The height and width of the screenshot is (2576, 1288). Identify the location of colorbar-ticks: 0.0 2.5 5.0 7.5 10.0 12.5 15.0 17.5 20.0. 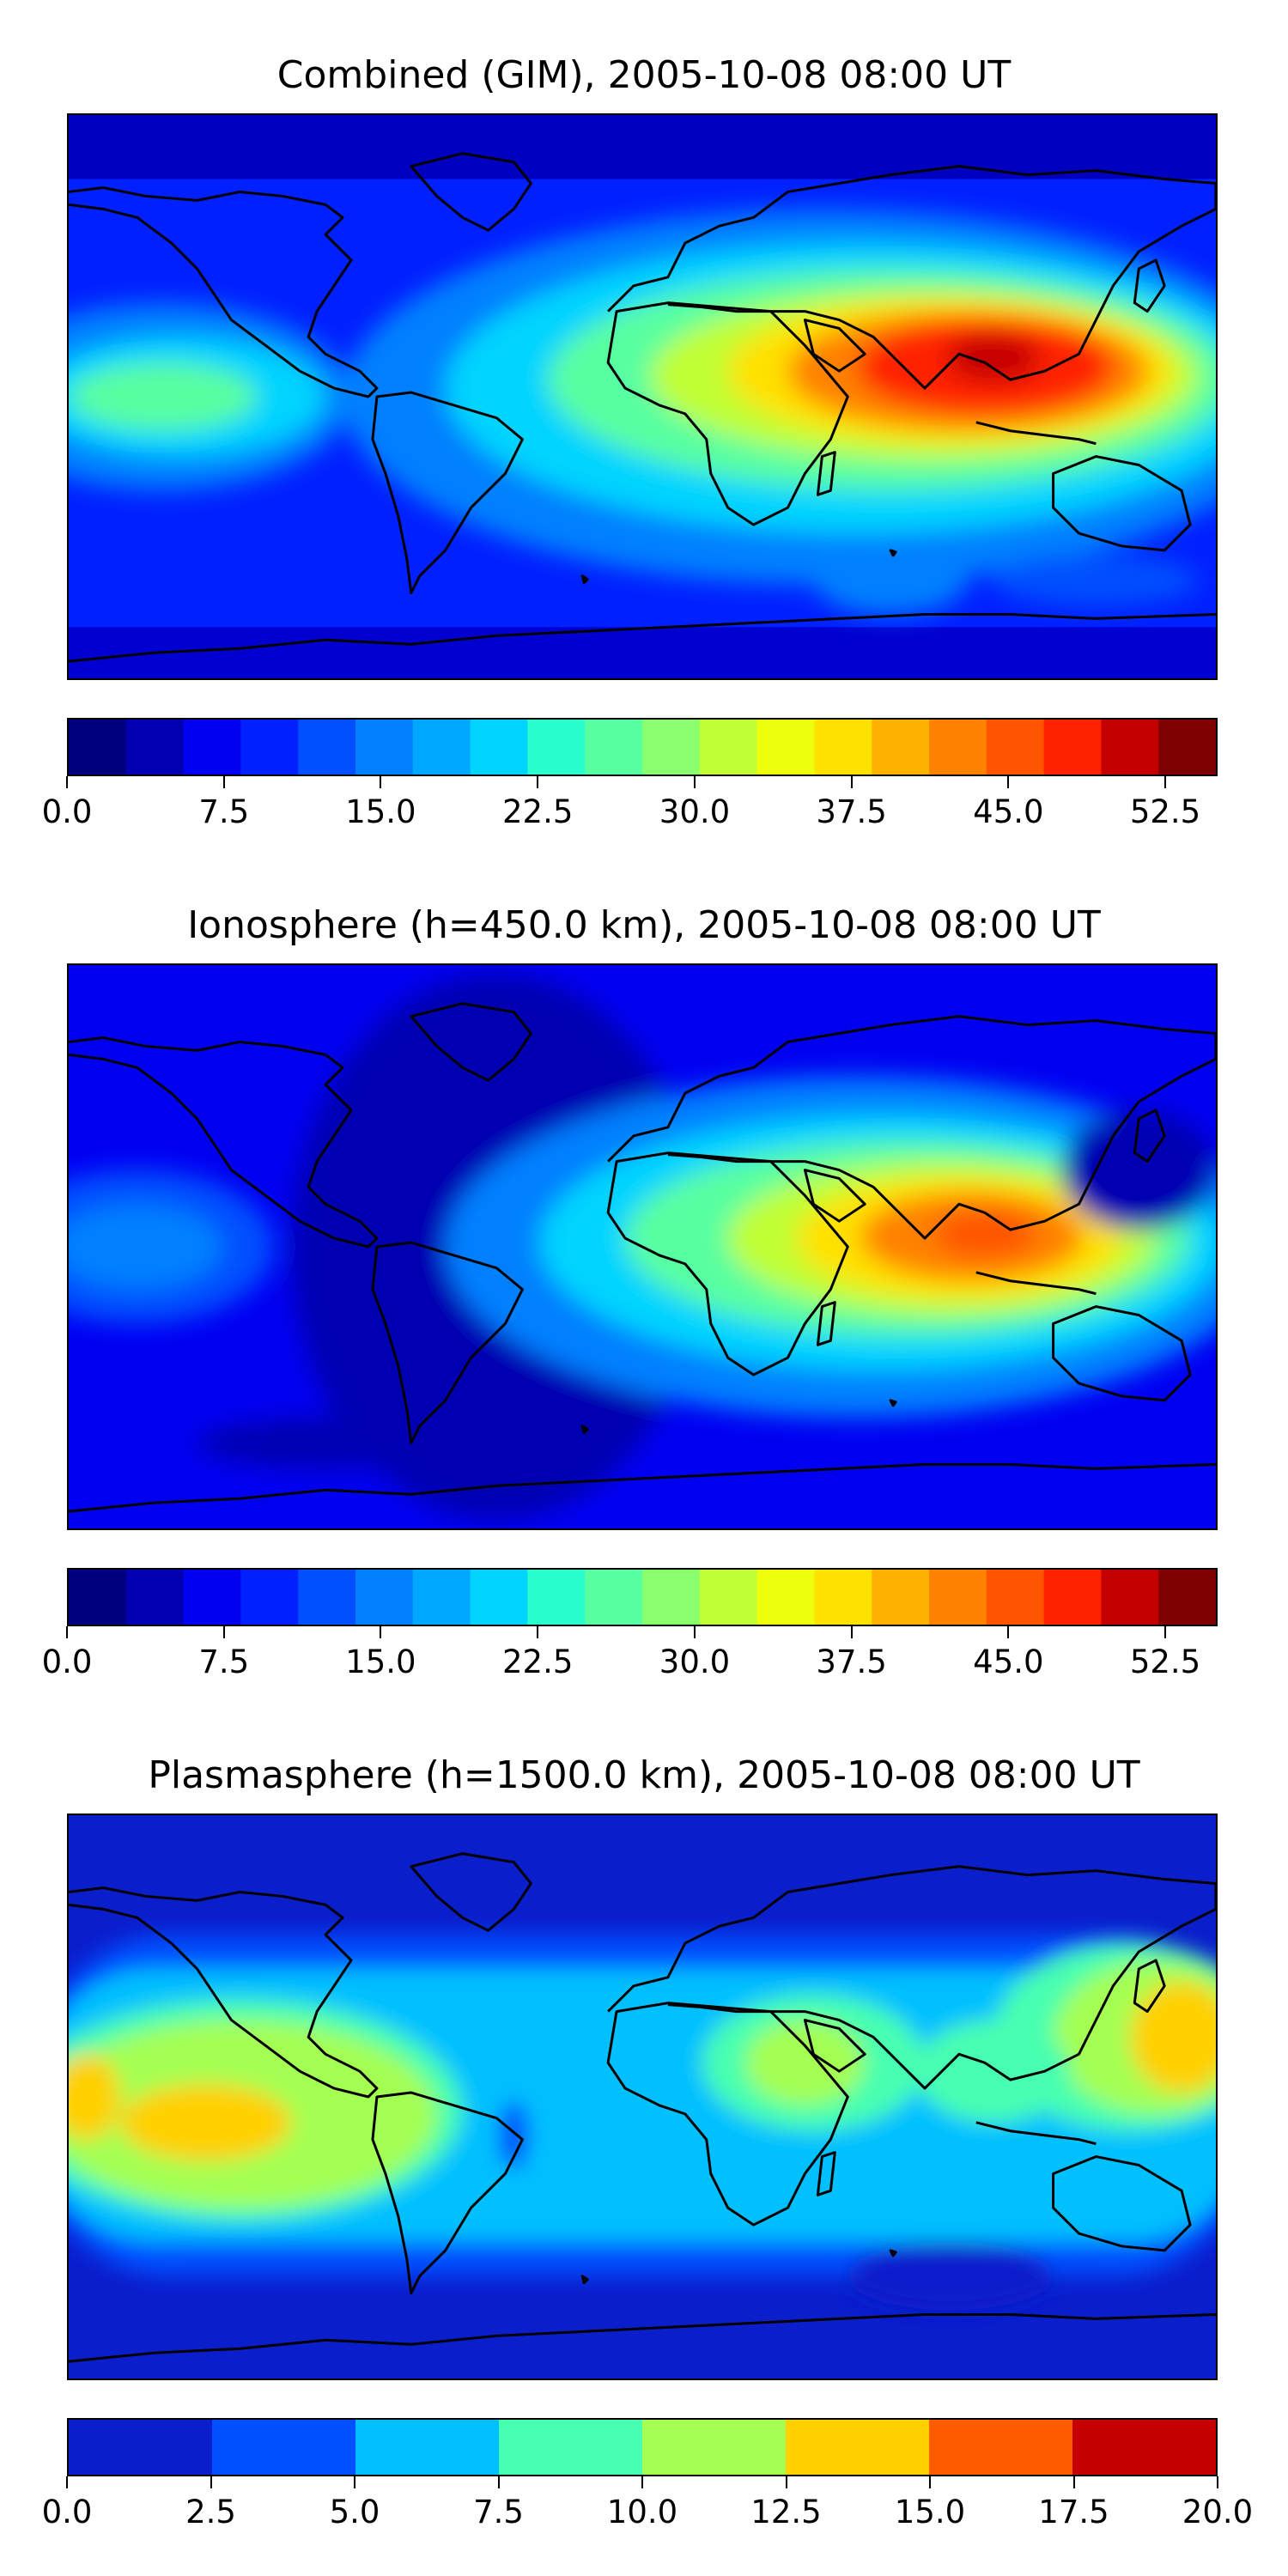
(647, 2503).